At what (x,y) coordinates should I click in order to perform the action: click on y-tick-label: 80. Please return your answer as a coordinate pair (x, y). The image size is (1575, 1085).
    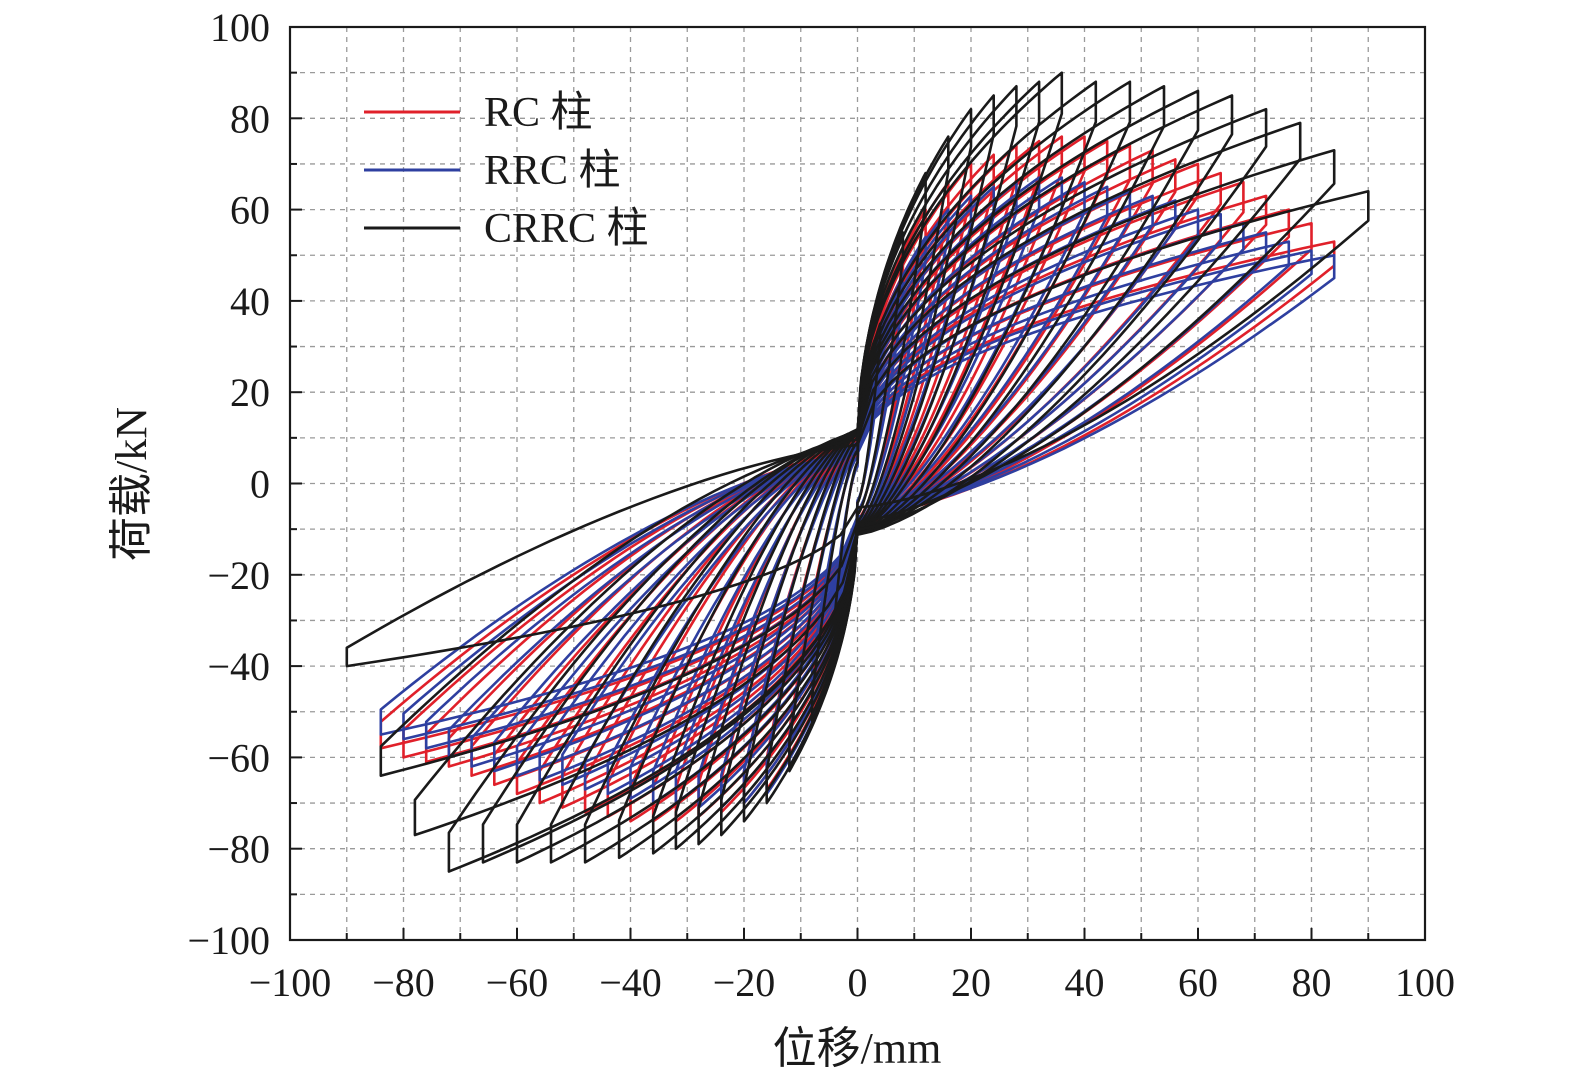
    Looking at the image, I should click on (250, 118).